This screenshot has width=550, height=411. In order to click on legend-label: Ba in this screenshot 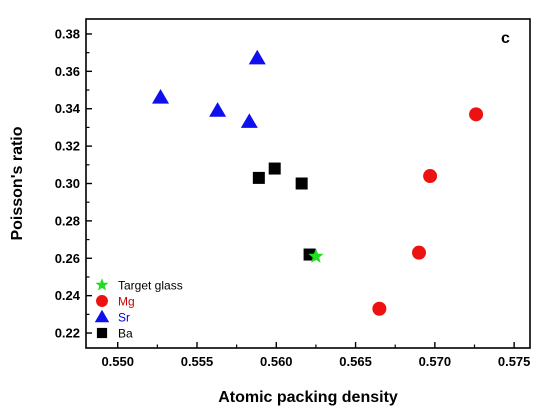, I will do `click(125, 334)`.